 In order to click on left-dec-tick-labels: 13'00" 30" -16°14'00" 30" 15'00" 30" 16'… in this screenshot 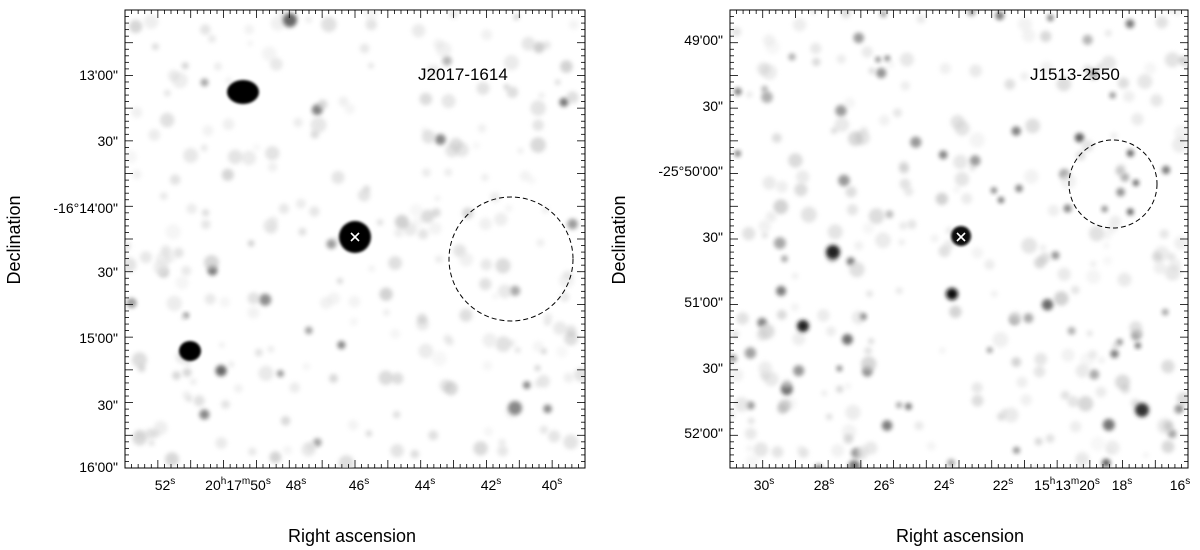, I will do `click(85, 271)`.